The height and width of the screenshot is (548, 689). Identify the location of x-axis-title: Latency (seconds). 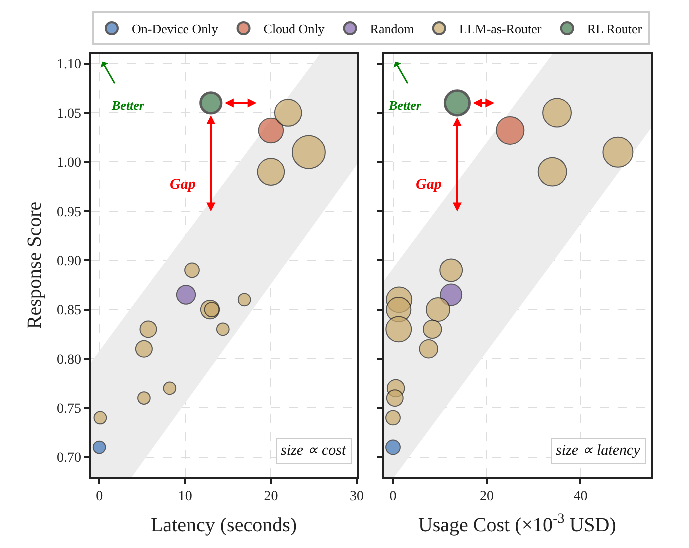
(224, 525).